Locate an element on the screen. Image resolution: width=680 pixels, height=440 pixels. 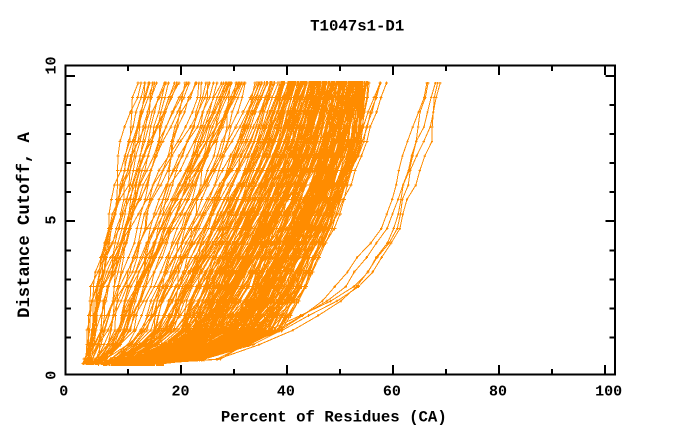
svg-text: T1047s1-D1 is located at coordinates (357, 27).